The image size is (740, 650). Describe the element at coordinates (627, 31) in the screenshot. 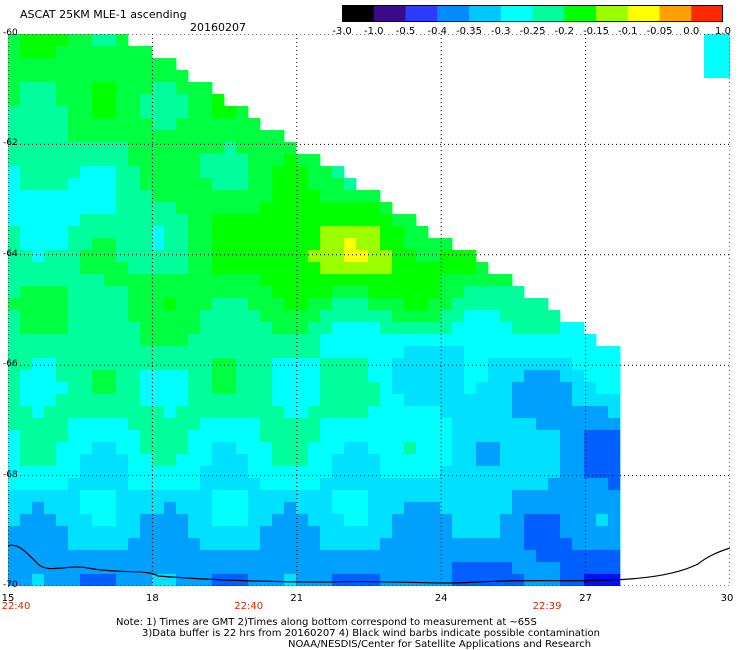

I see `colorbar-tick-label: -0.1` at that location.